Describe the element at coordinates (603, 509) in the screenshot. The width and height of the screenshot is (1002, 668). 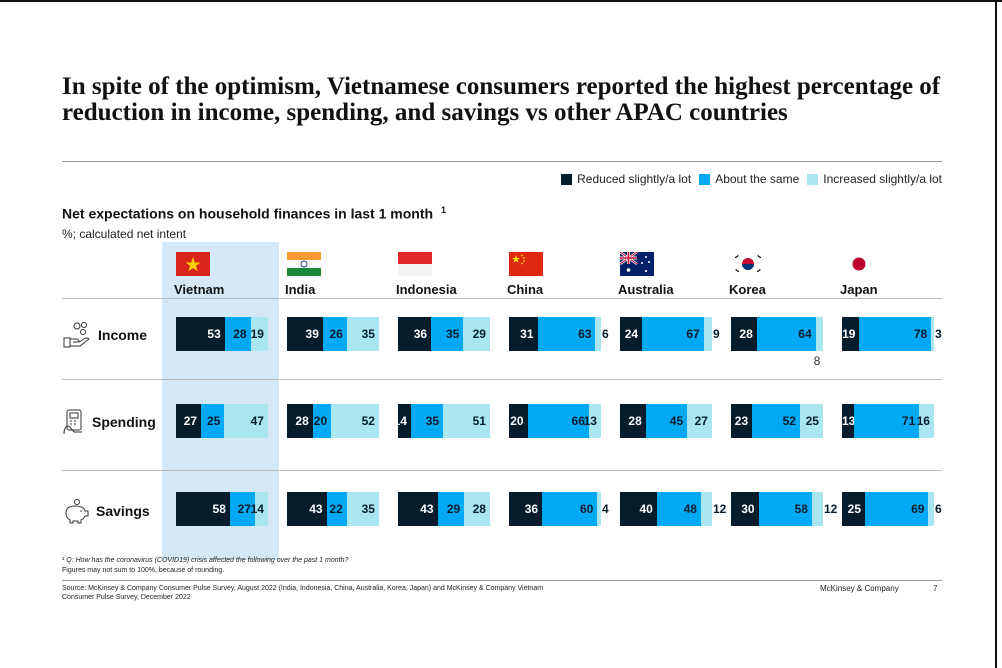
I see `bar-segment-increased: 4` at that location.